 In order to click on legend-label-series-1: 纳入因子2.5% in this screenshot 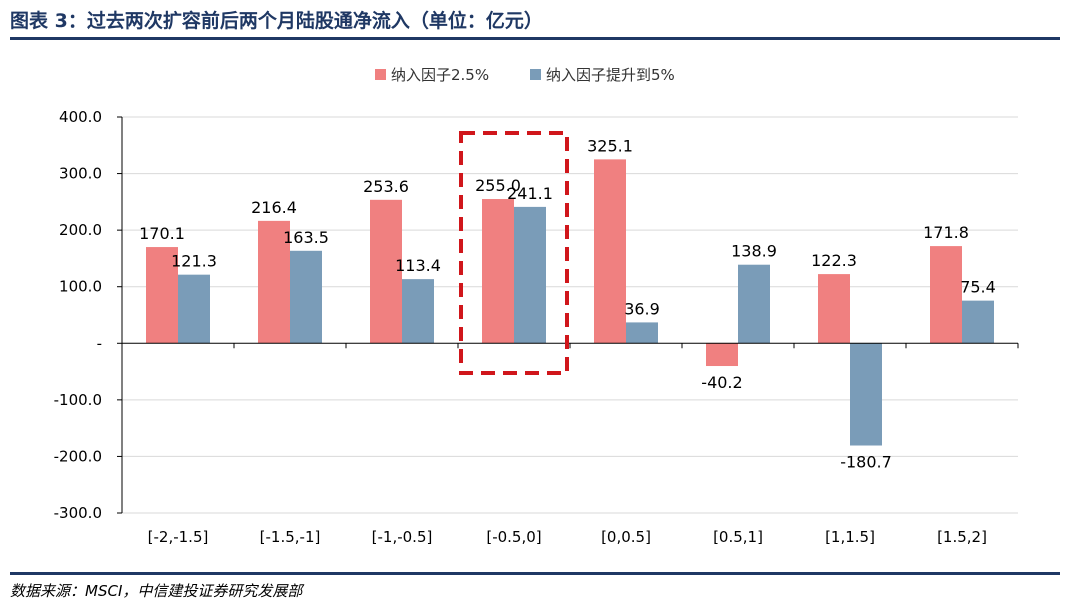, I will do `click(440, 75)`.